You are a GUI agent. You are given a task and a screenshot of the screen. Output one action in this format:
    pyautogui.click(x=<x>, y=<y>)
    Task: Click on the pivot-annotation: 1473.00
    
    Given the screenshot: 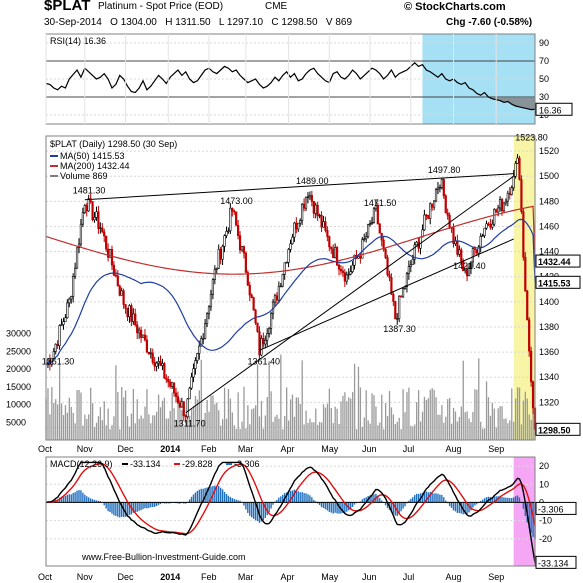 What is the action you would take?
    pyautogui.click(x=236, y=201)
    